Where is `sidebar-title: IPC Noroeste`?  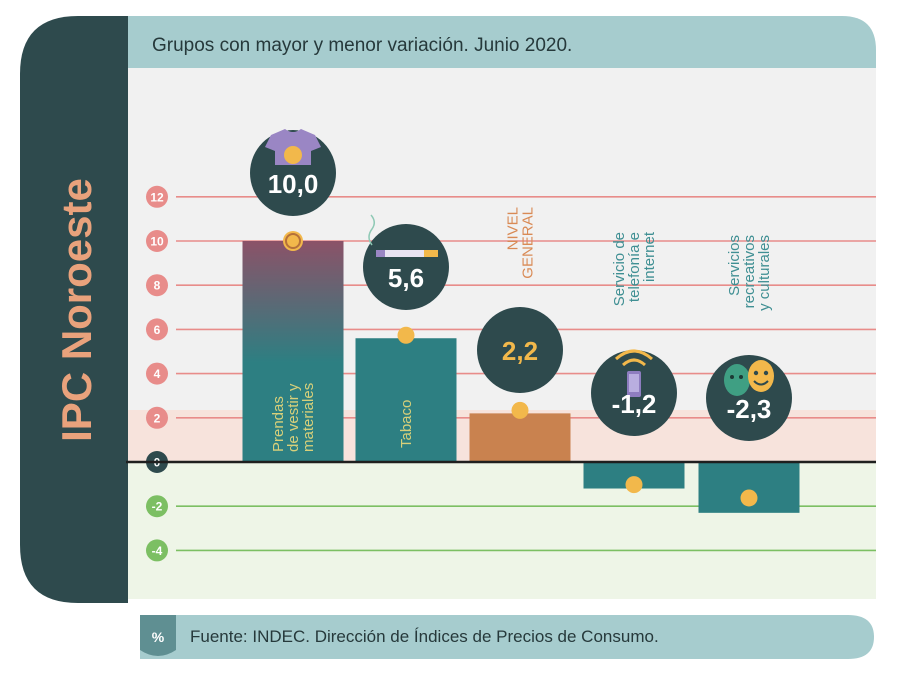
sidebar-title: IPC Noroeste is located at coordinates (76, 310).